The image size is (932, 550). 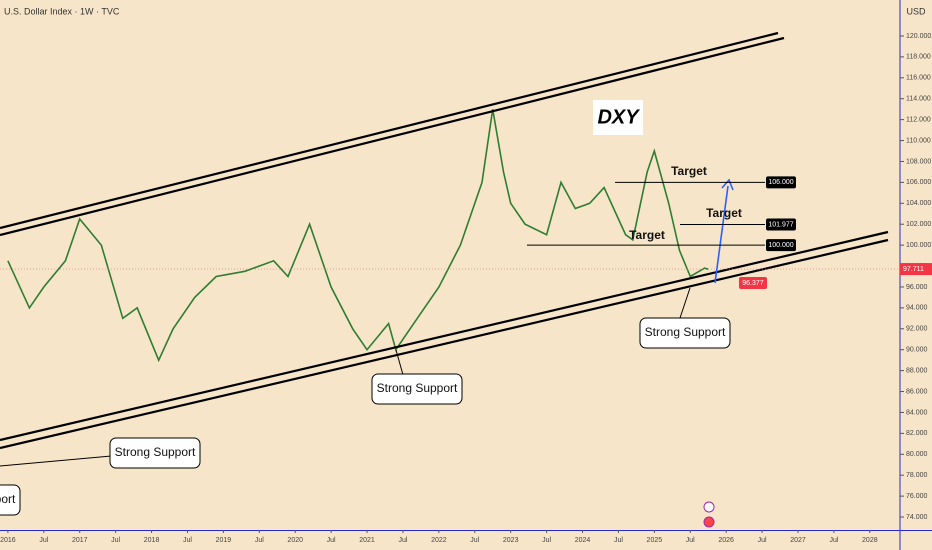 I want to click on y-tick-label: 80.000, so click(x=917, y=454).